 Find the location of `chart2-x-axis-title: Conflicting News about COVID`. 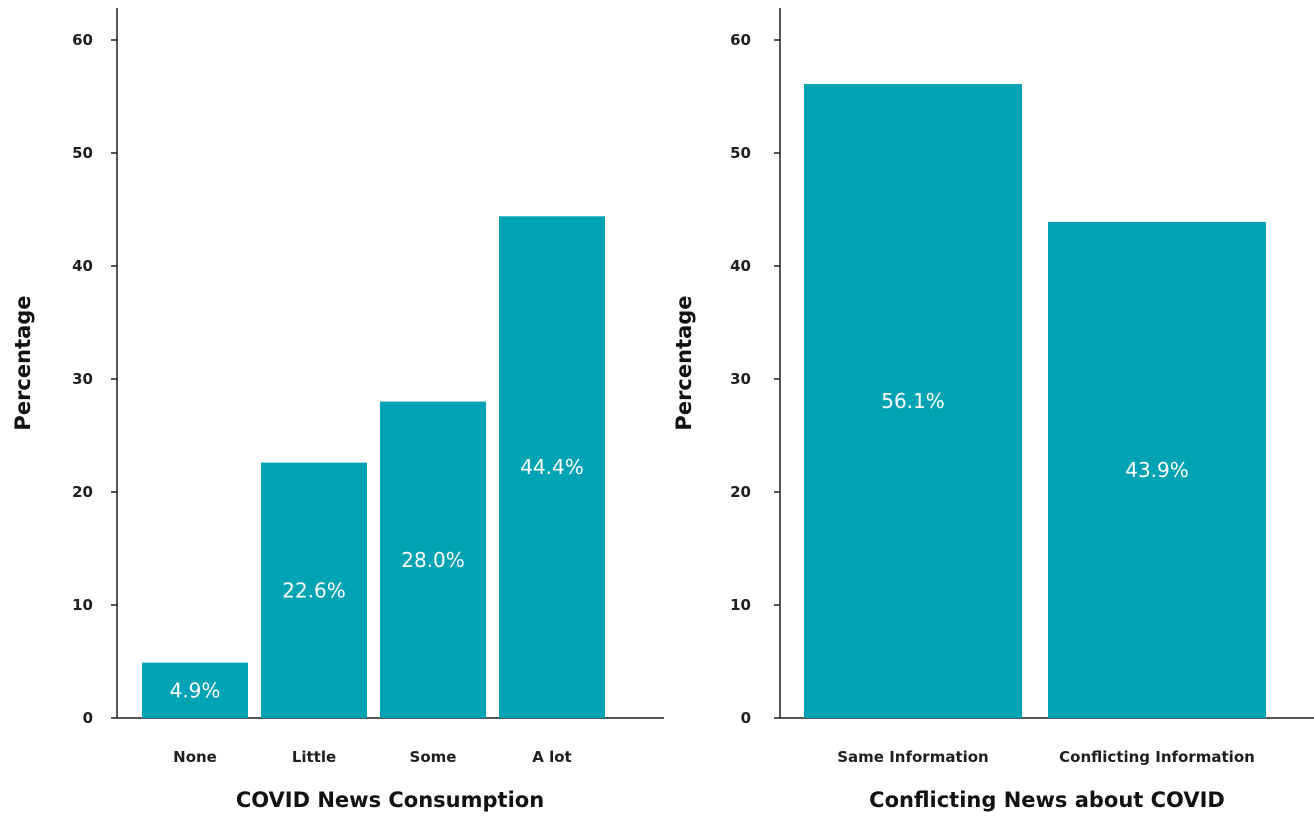

chart2-x-axis-title: Conflicting News about COVID is located at coordinates (1047, 800).